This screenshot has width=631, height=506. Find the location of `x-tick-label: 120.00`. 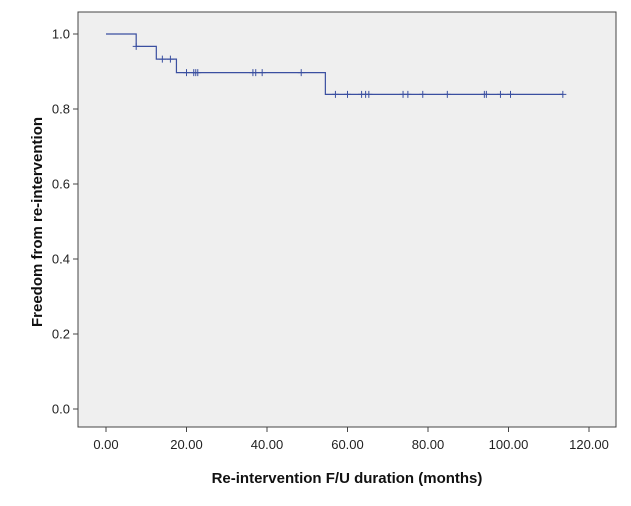

x-tick-label: 120.00 is located at coordinates (589, 444).